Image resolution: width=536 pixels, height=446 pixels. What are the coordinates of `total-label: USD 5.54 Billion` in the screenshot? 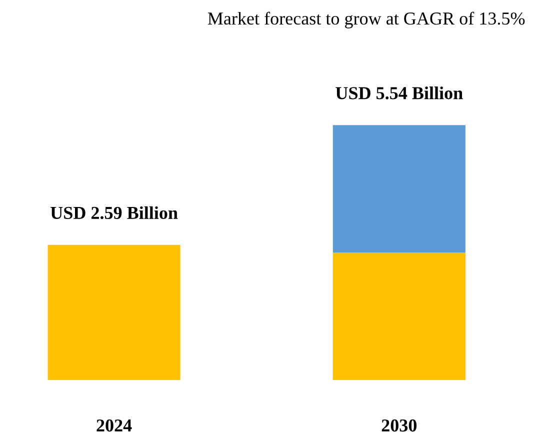 It's located at (399, 93).